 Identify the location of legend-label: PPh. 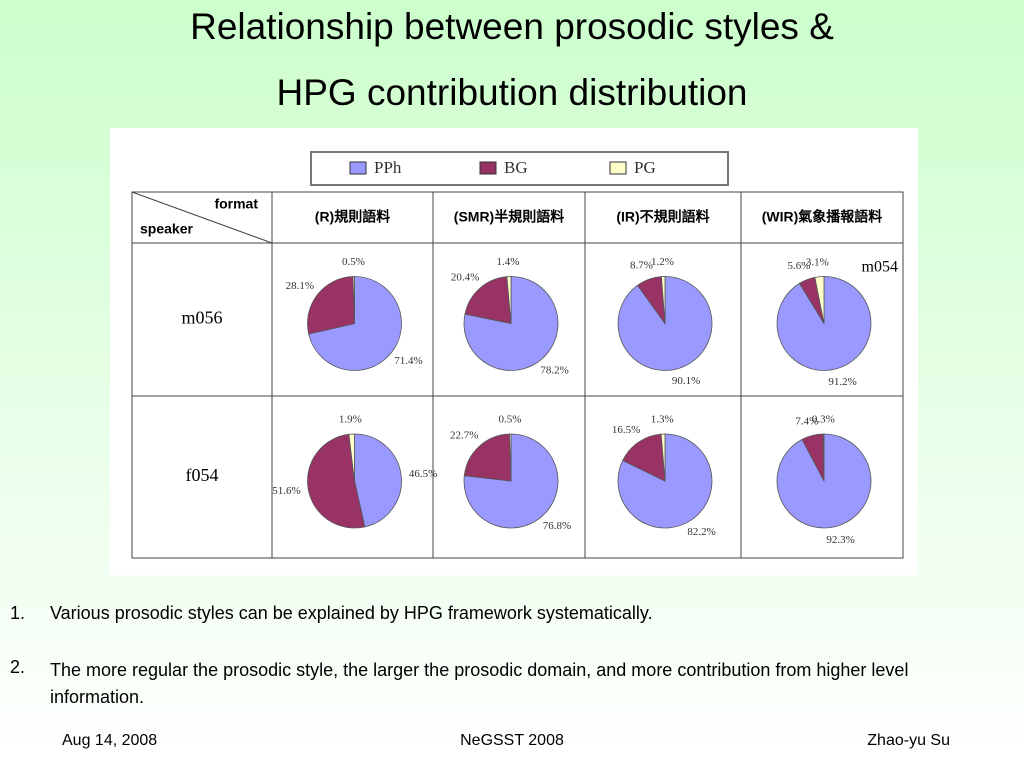
(388, 167).